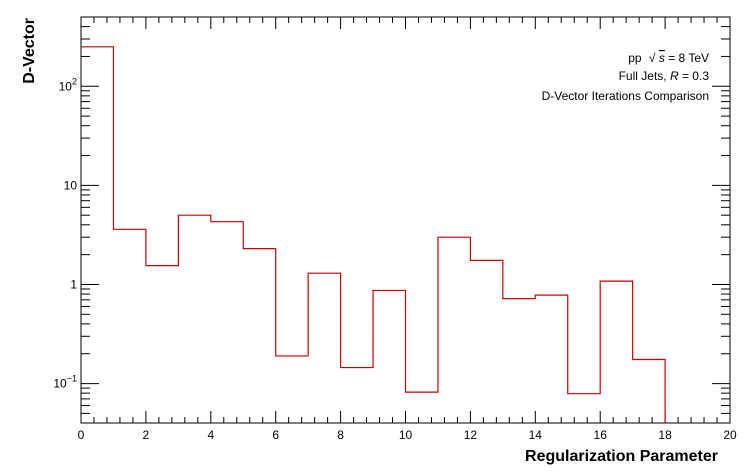  What do you see at coordinates (29, 51) in the screenshot?
I see `y-axis-title: D-Vector` at bounding box center [29, 51].